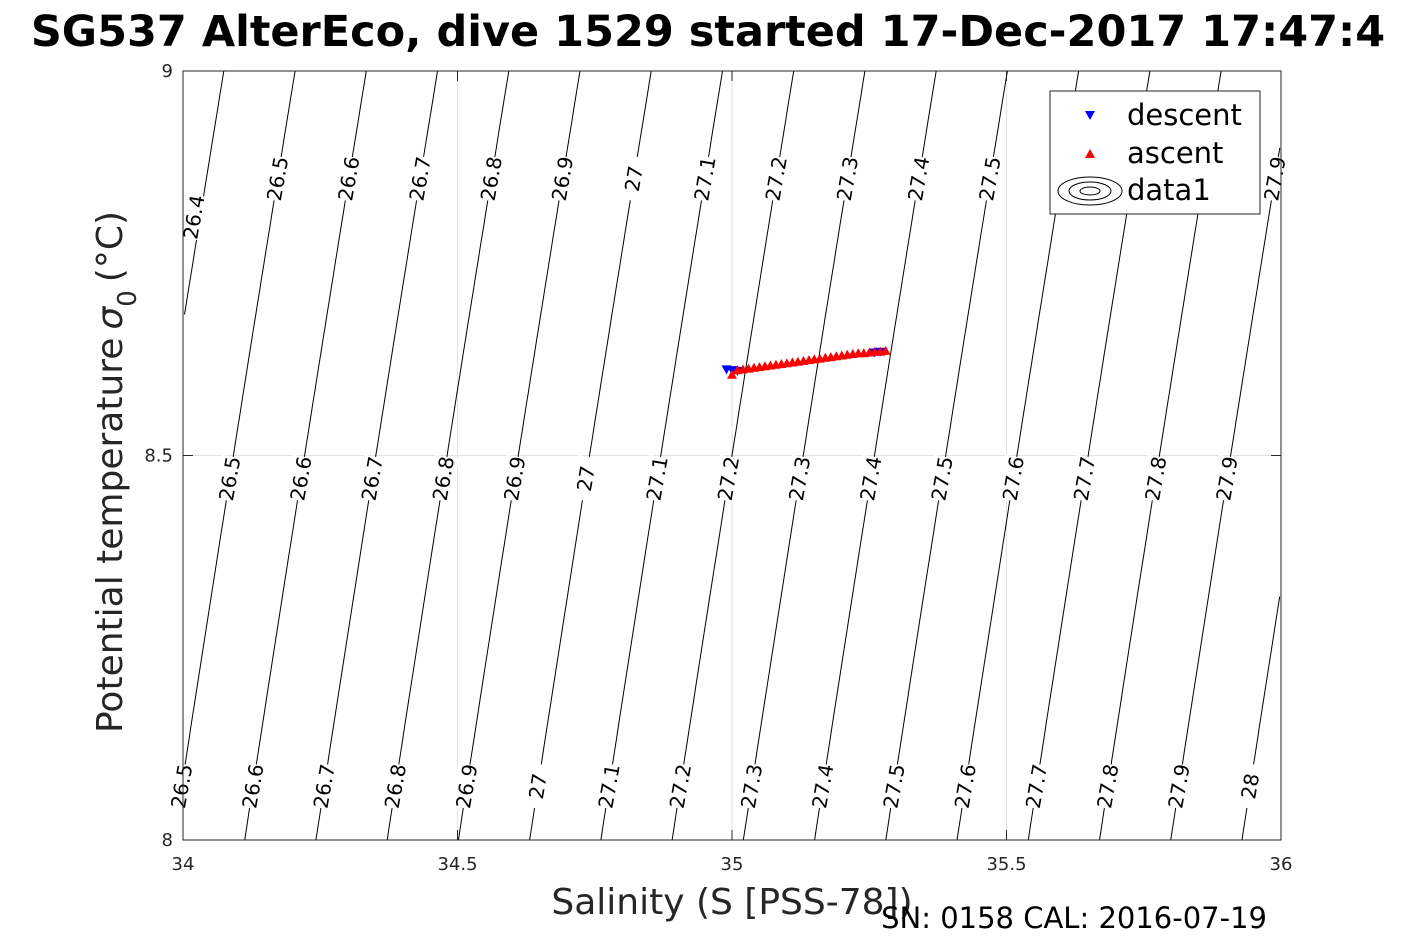 This screenshot has width=1417, height=945. I want to click on legend-descent-label: descent, so click(1184, 115).